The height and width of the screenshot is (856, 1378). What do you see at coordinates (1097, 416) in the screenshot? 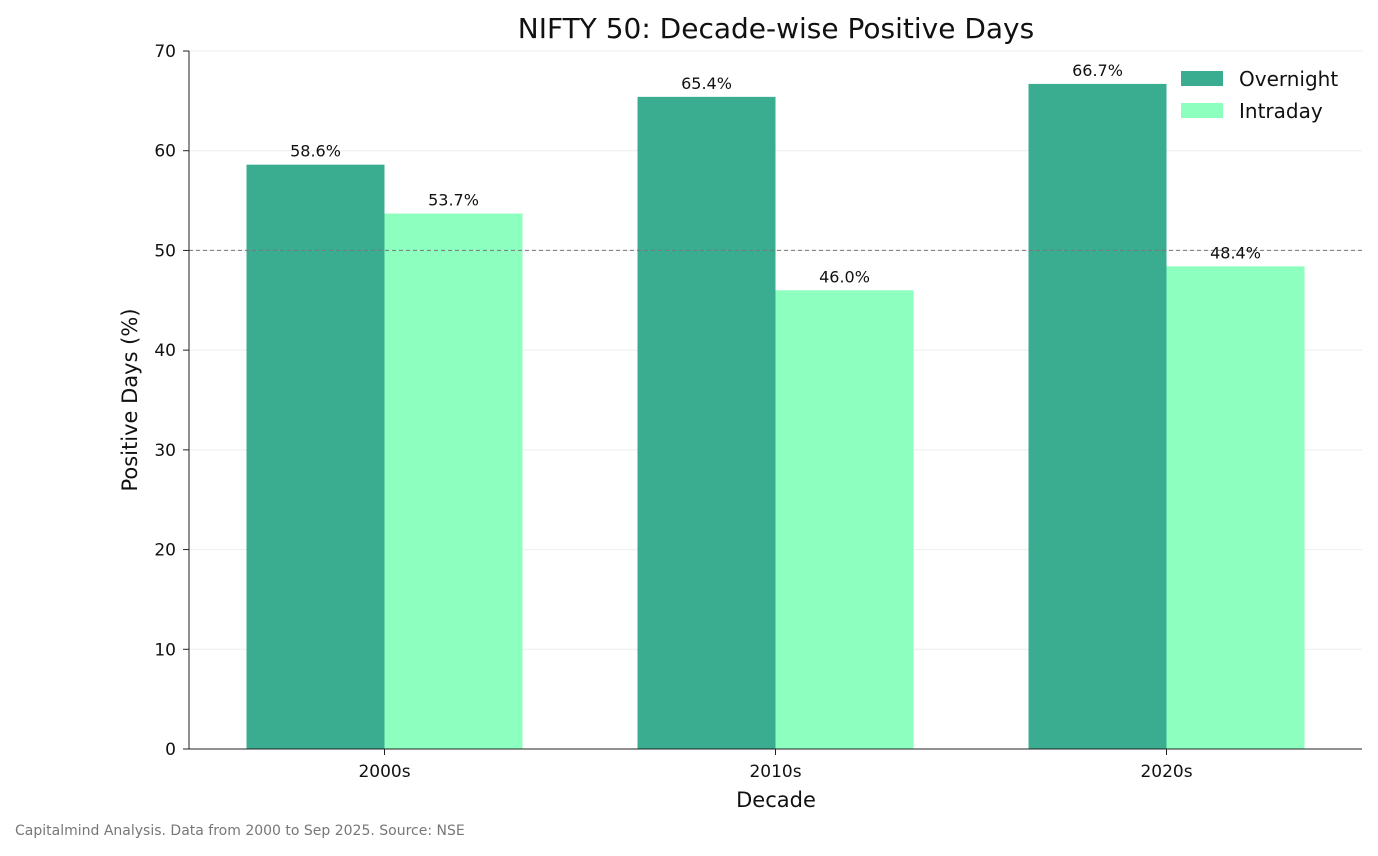
I see `bar-overnight-2020s` at bounding box center [1097, 416].